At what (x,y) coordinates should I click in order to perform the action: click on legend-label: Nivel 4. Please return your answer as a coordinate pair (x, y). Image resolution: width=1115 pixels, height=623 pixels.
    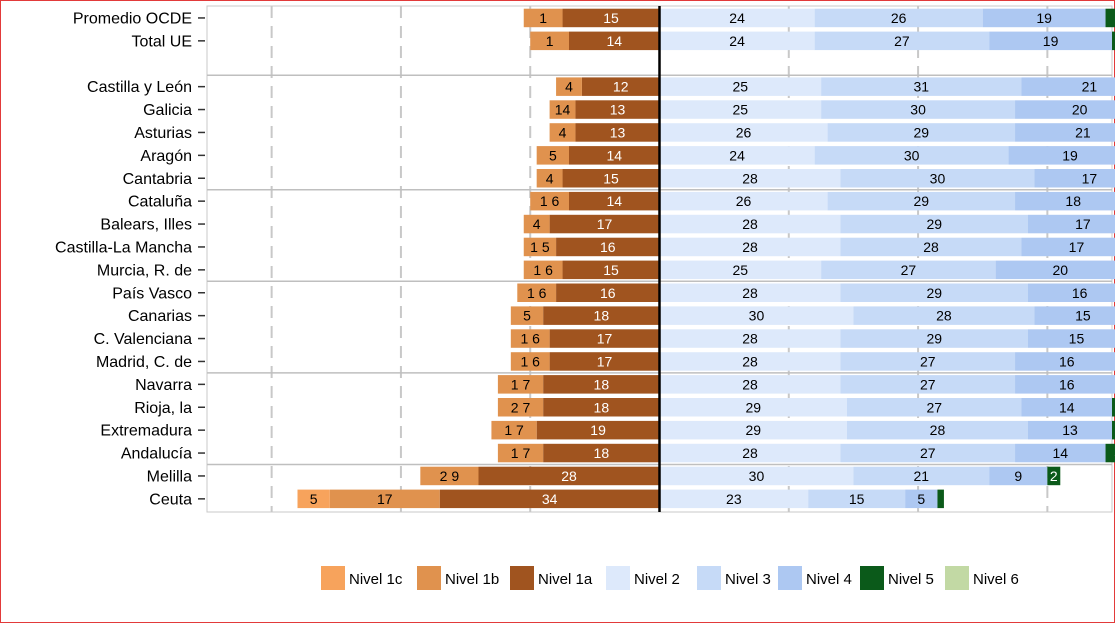
    Looking at the image, I should click on (829, 579).